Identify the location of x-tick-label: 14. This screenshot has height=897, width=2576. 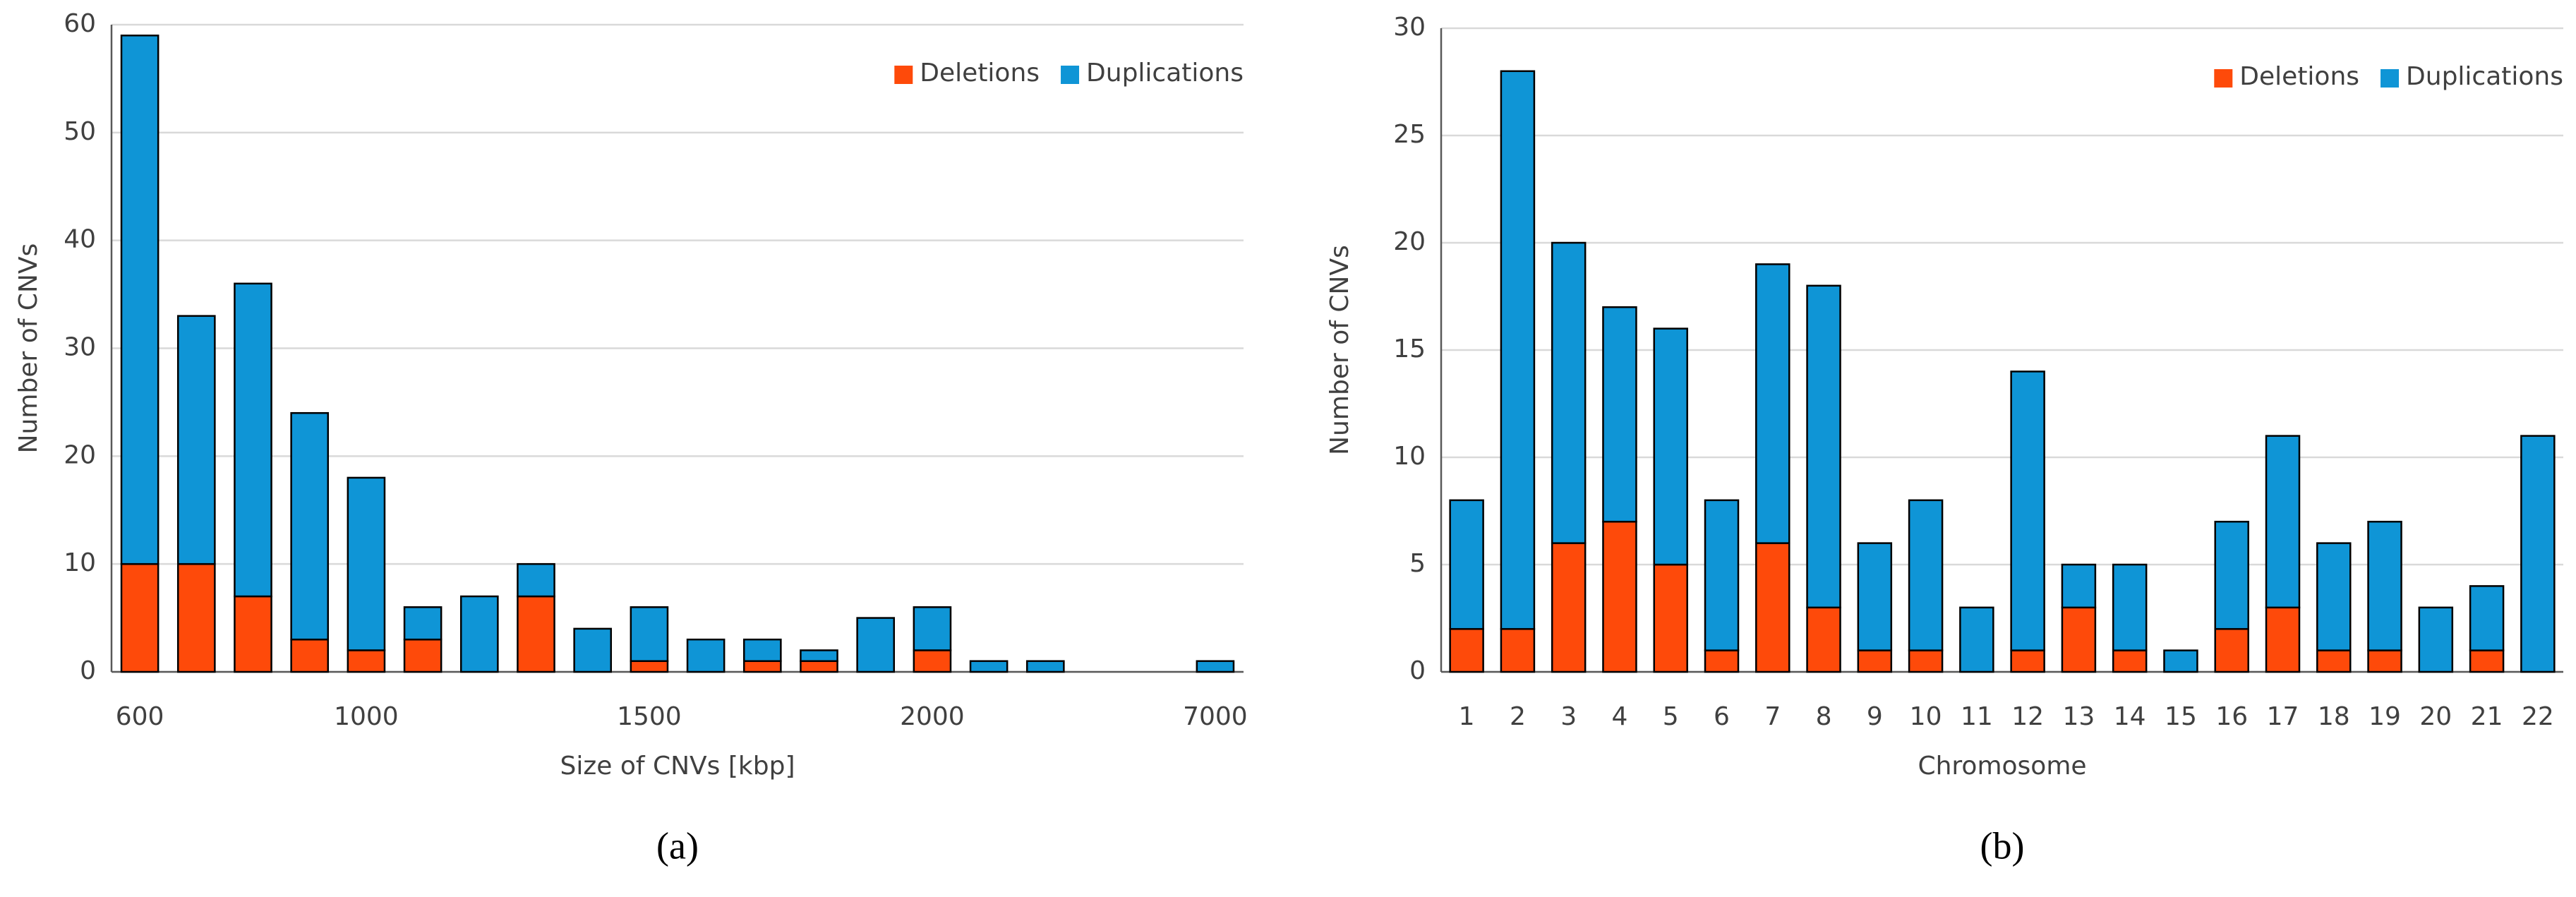
(2130, 716).